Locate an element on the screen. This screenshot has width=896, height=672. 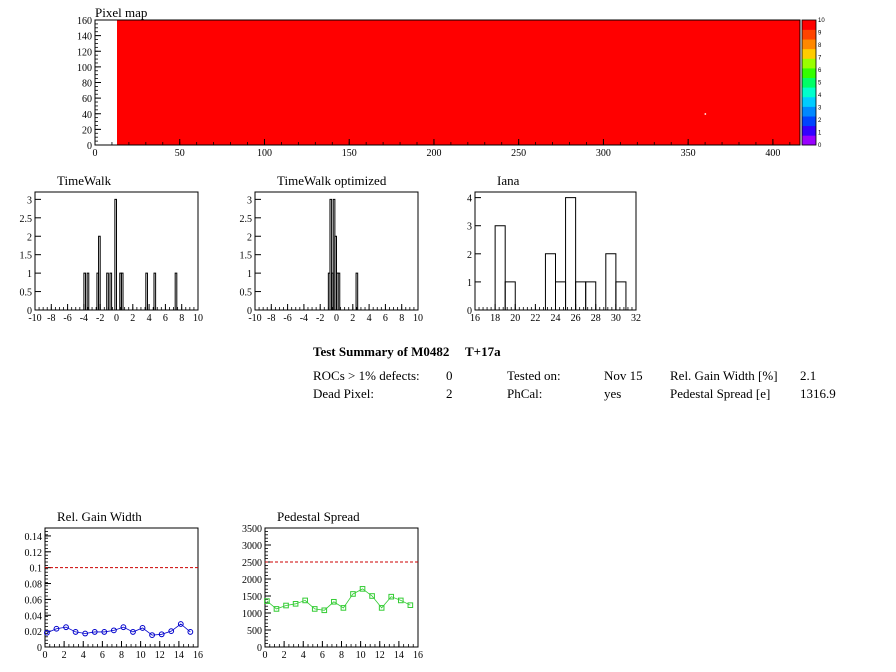
x-tick-label: 20 is located at coordinates (515, 318).